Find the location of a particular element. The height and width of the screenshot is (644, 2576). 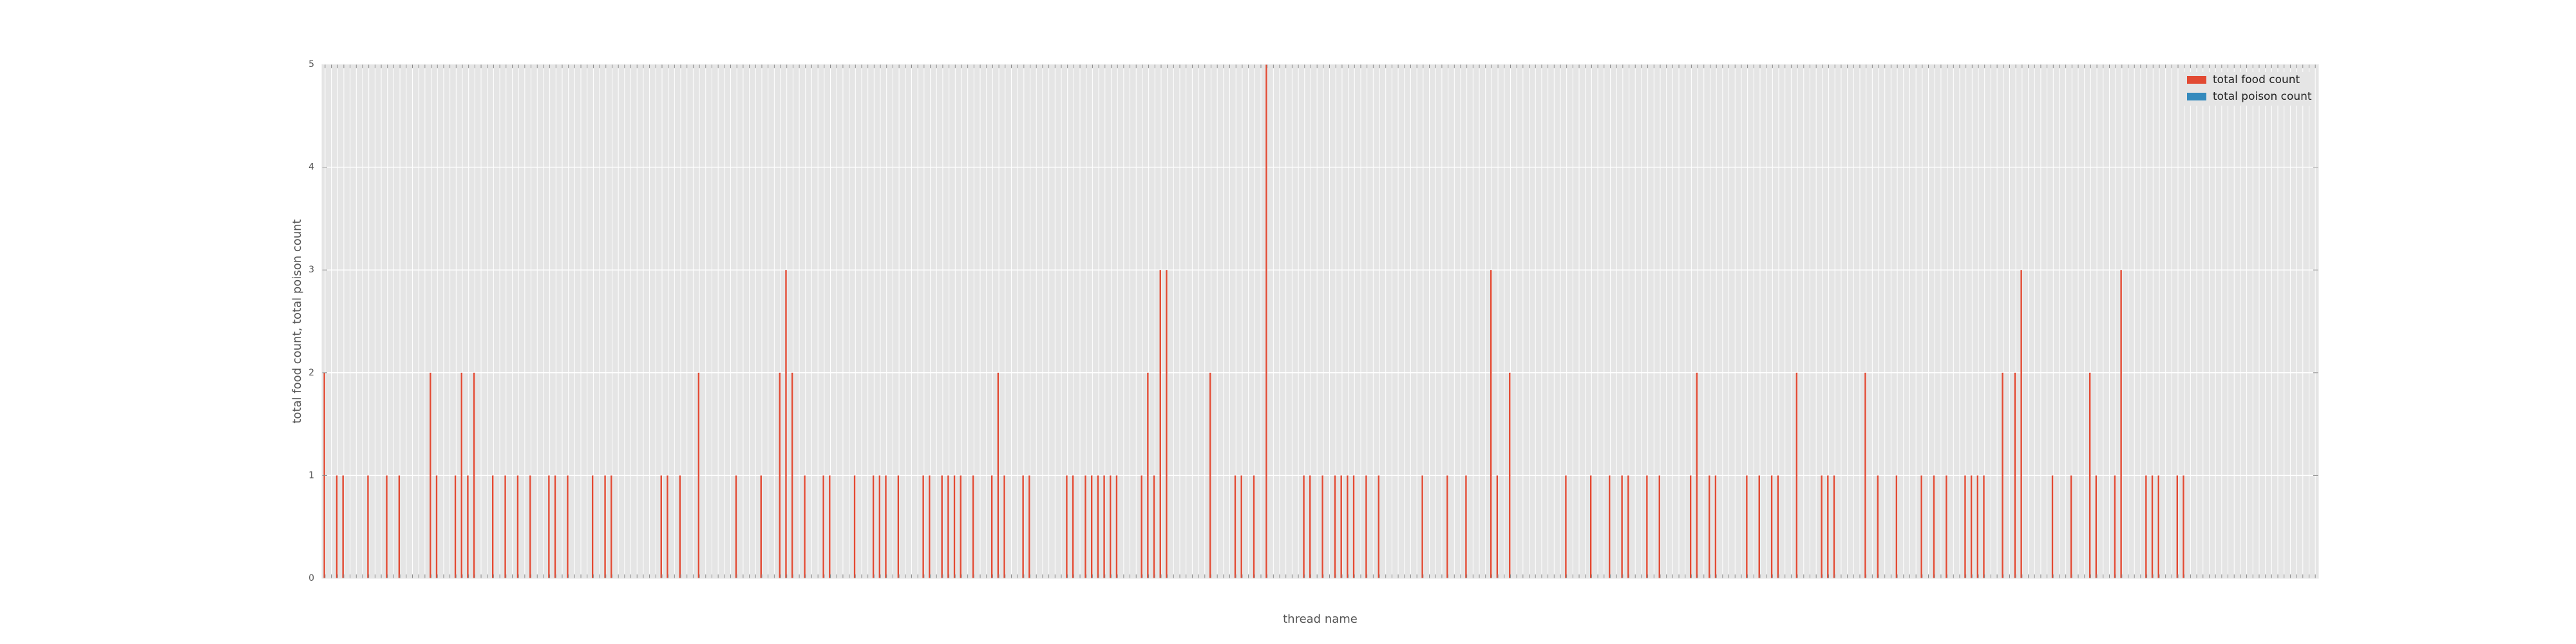

y-tick-label: 2 is located at coordinates (311, 373).